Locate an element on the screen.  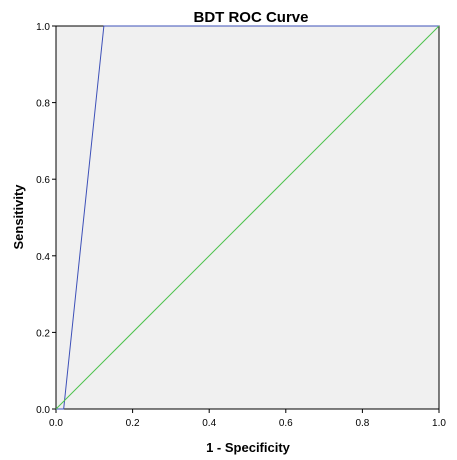
x-tick-label: 0.2 is located at coordinates (133, 423).